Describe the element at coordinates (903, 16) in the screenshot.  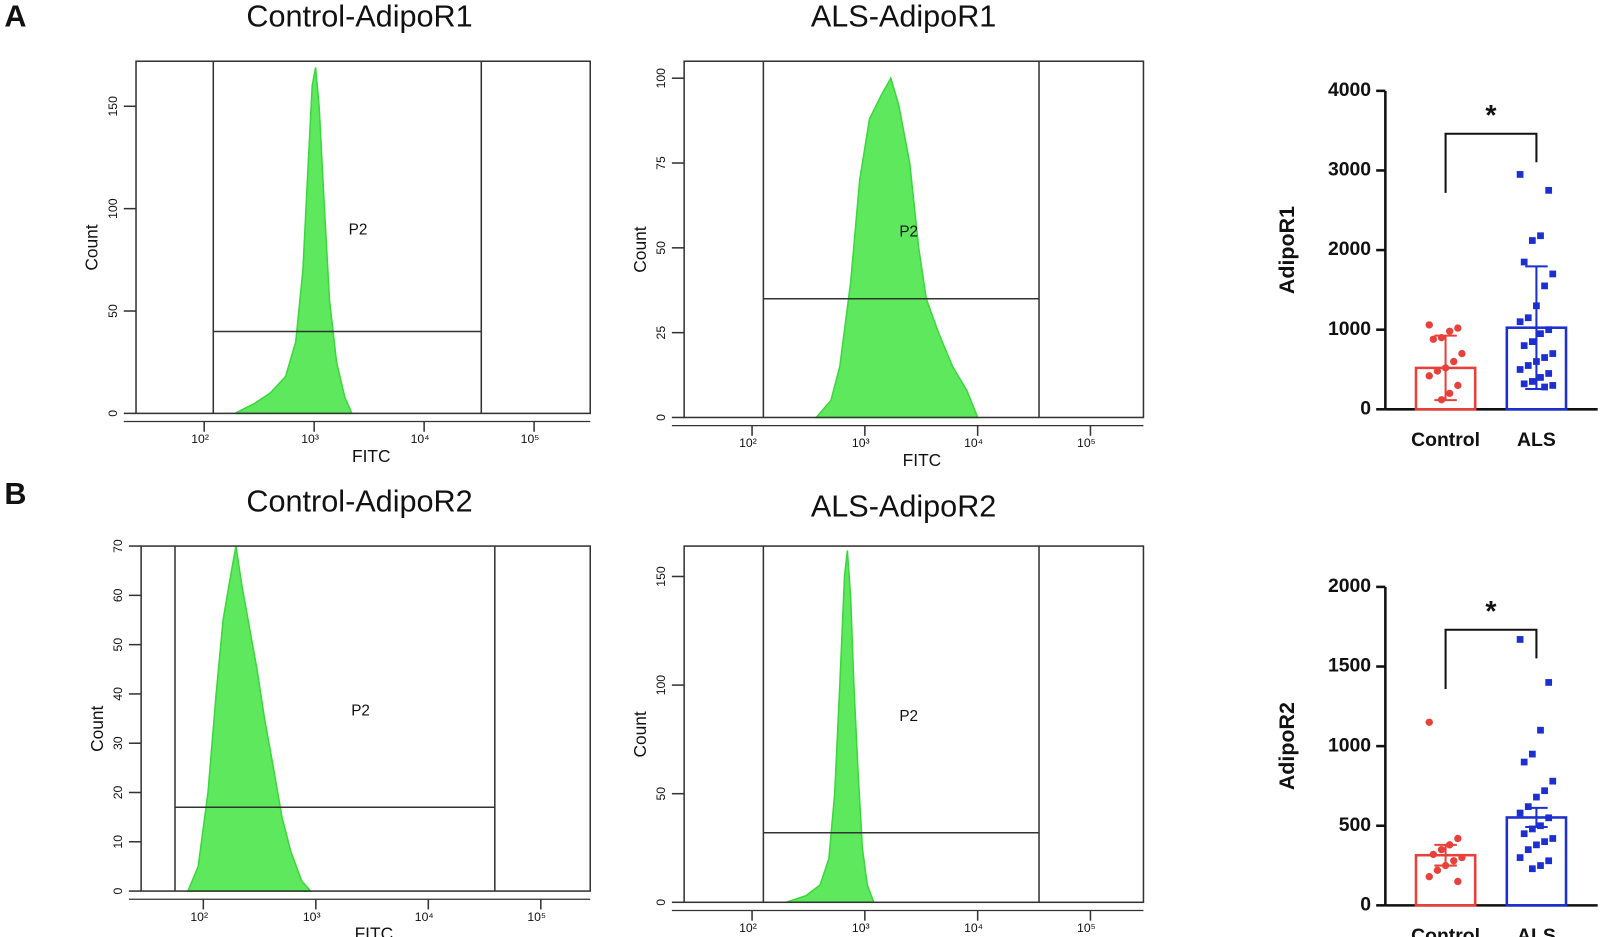
I see `chart-title: ALS-AdipoR1` at that location.